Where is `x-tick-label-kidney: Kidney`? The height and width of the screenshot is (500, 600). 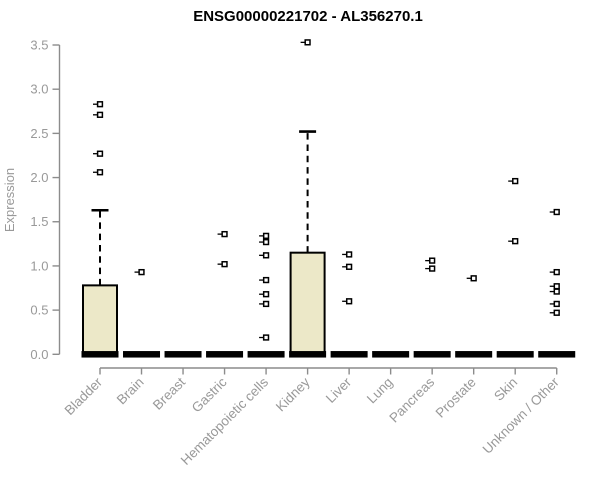 x-tick-label-kidney: Kidney is located at coordinates (293, 394).